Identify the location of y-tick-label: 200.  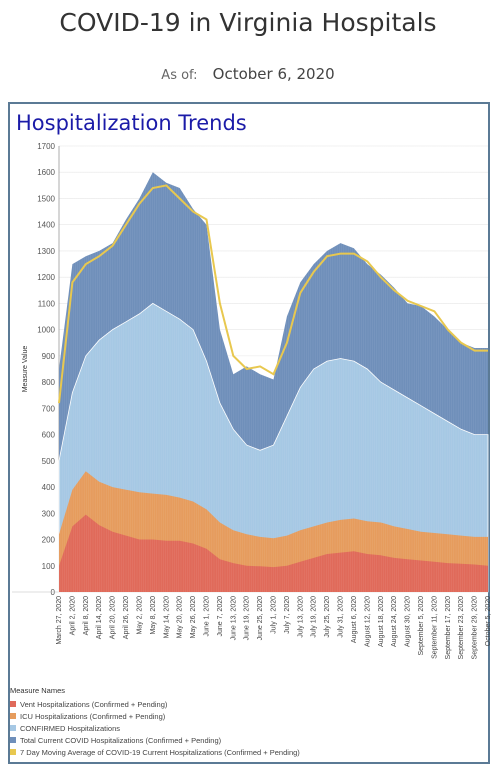
(49, 540).